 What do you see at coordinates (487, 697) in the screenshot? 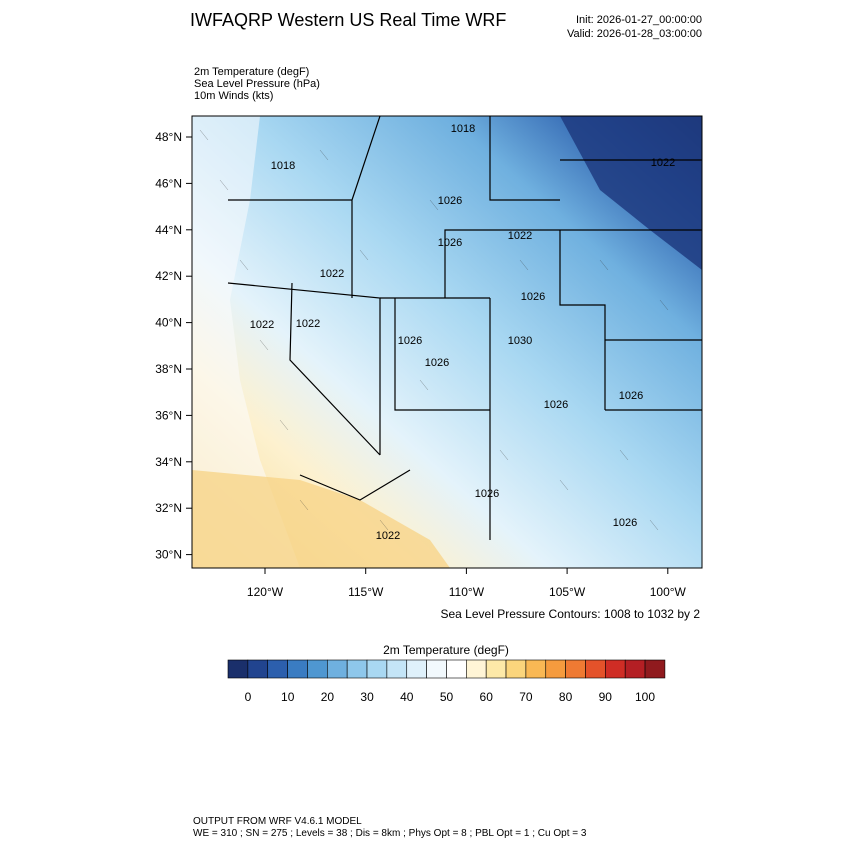
I see `colorbar-tick-label: 60` at bounding box center [487, 697].